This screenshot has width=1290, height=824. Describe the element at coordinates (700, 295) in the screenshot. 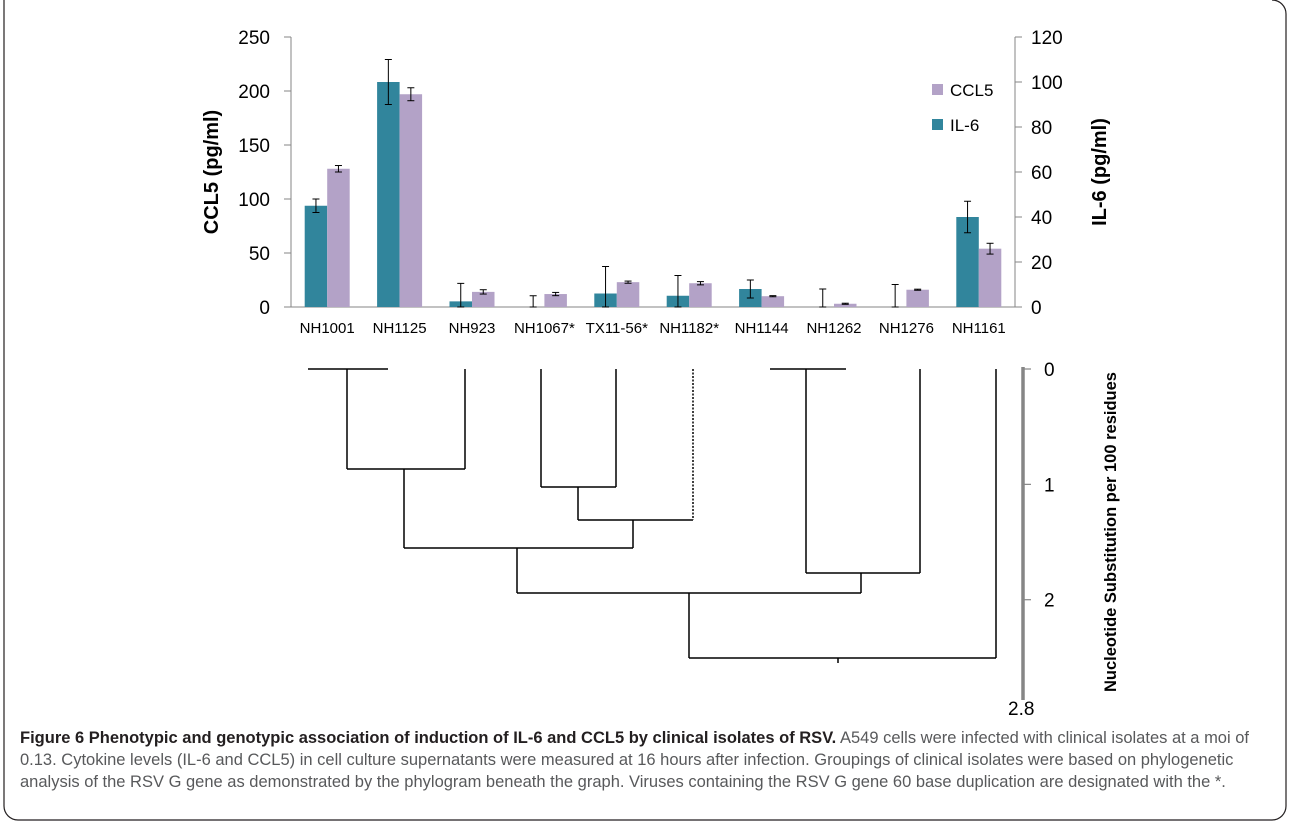

I see `bar-ccl5-nh1182` at that location.